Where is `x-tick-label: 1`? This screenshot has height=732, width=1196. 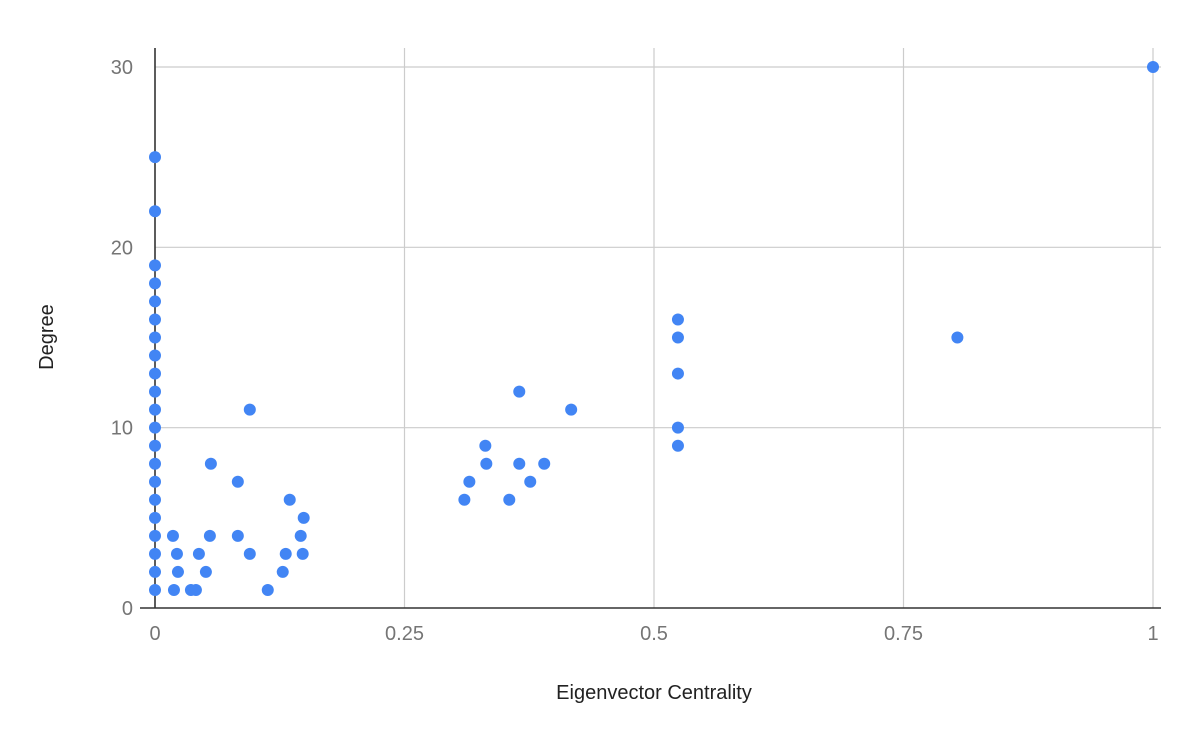 x-tick-label: 1 is located at coordinates (1152, 634).